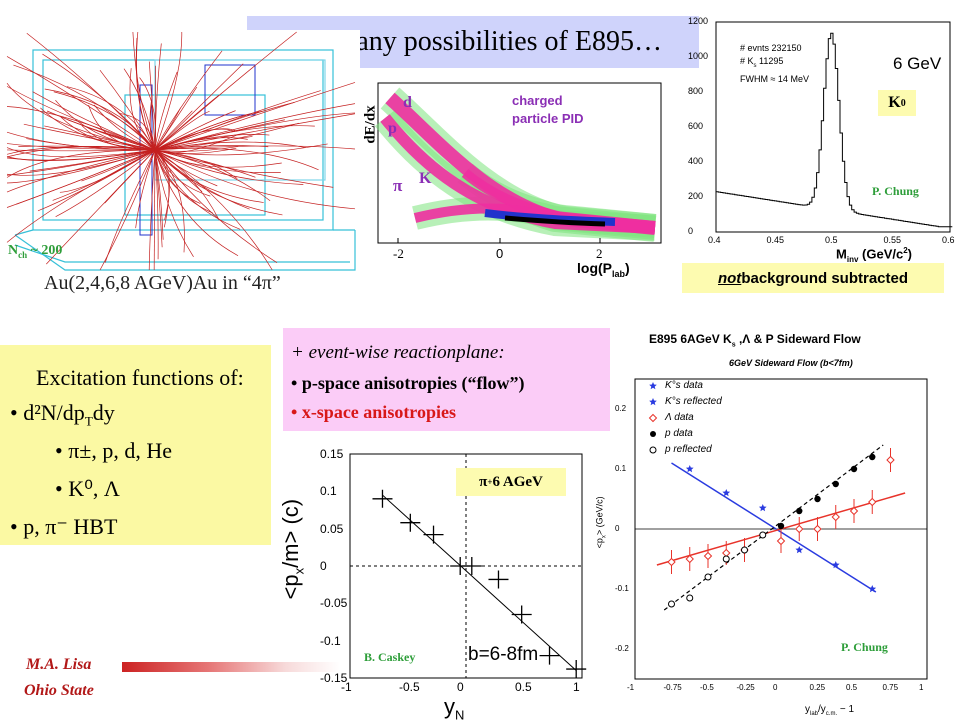  What do you see at coordinates (696, 91) in the screenshot?
I see `k0-ytick: 800` at bounding box center [696, 91].